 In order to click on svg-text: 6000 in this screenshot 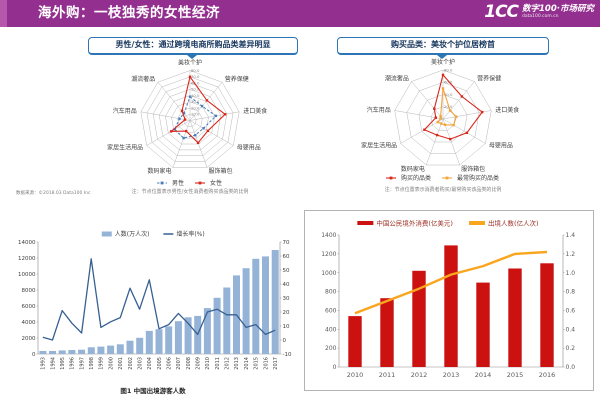, I will do `click(29, 307)`.